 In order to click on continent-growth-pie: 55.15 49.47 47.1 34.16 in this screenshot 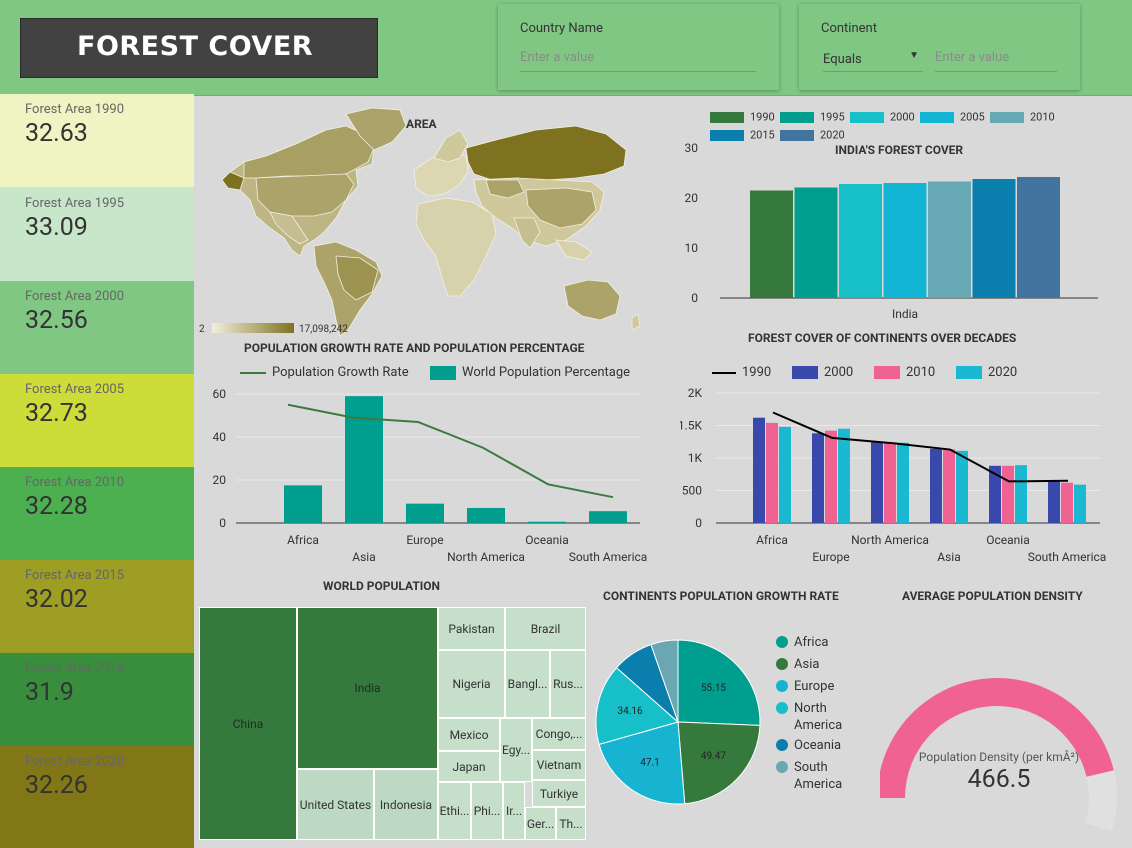, I will do `click(682, 726)`.